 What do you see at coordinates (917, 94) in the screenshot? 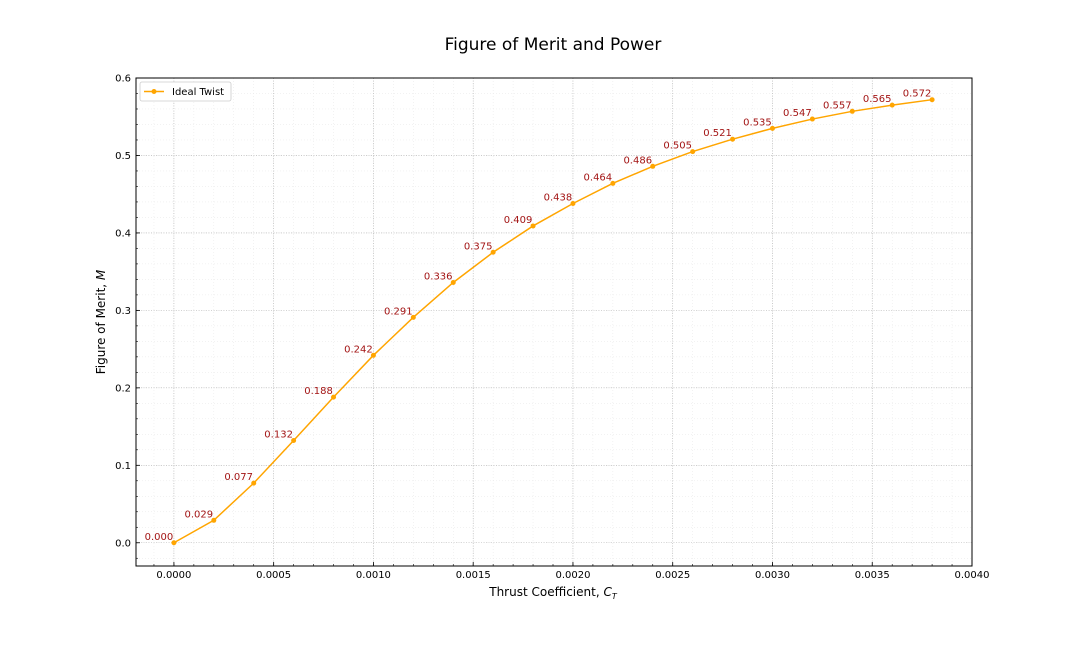
I see `data-label: 0.572` at bounding box center [917, 94].